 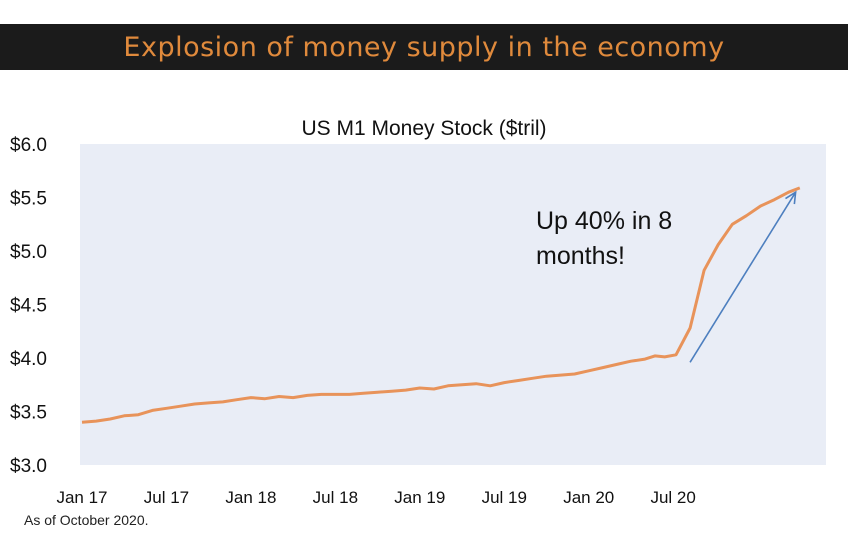 What do you see at coordinates (166, 497) in the screenshot?
I see `x-tick-label: Jul 17` at bounding box center [166, 497].